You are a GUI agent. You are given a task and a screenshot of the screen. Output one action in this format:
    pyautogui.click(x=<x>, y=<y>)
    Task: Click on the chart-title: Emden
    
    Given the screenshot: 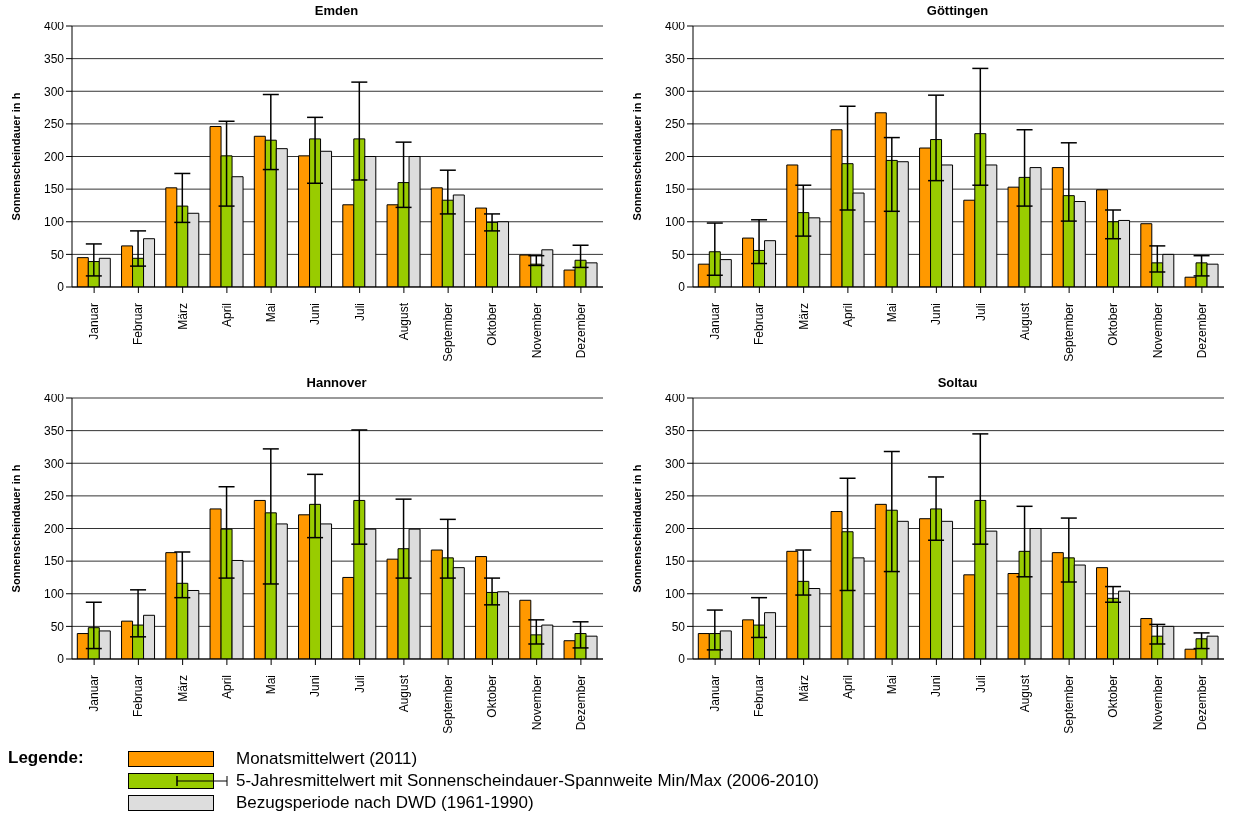 What is the action you would take?
    pyautogui.click(x=336, y=10)
    